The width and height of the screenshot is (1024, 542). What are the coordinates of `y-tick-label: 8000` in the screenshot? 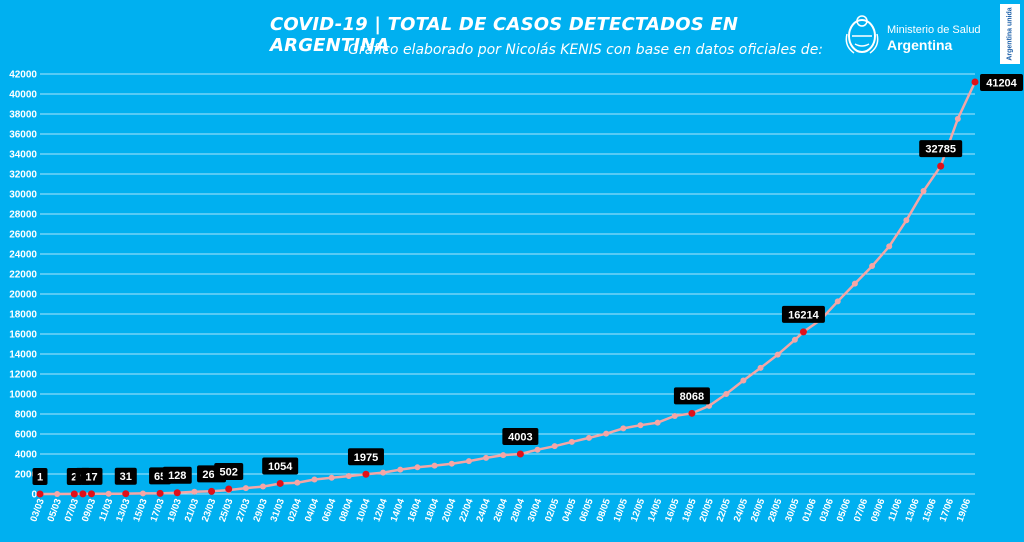 It's located at (26, 415).